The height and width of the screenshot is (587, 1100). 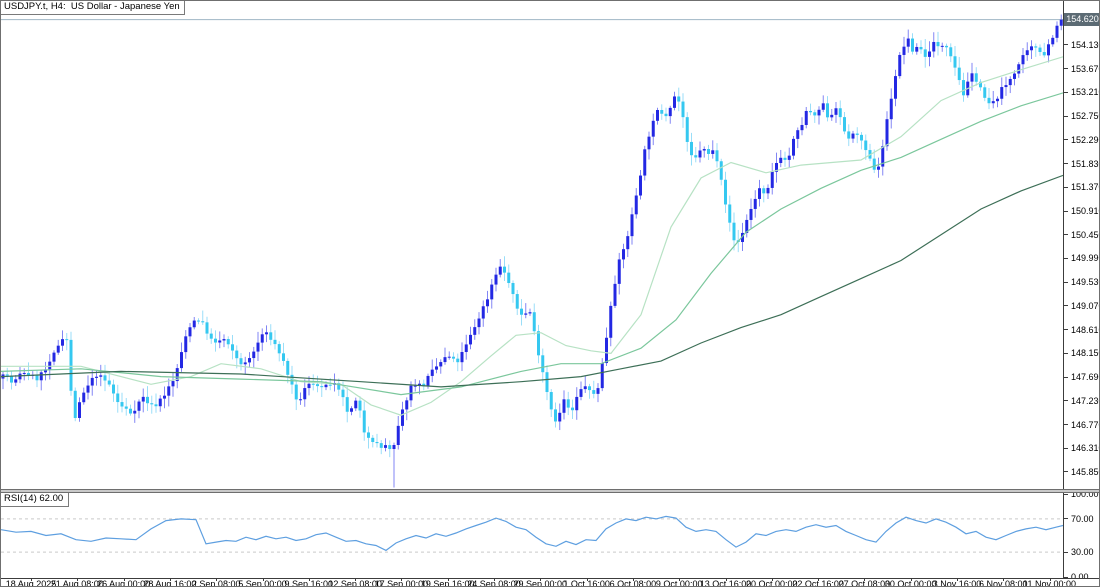 I want to click on date-tick-label: 17 Sep 00:00, so click(x=401, y=583).